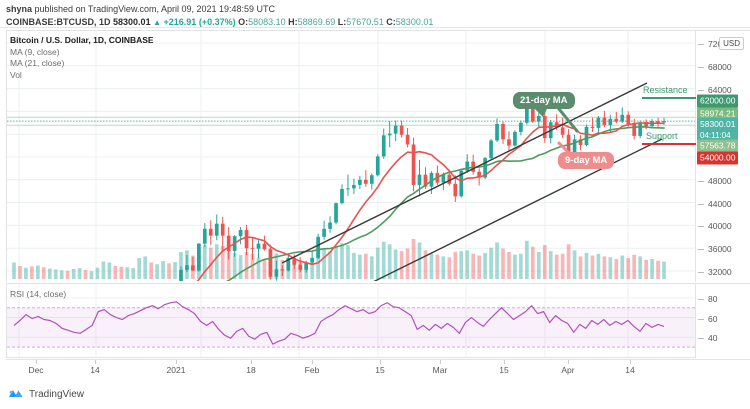  Describe the element at coordinates (375, 27) in the screenshot. I see `header-divider` at that location.